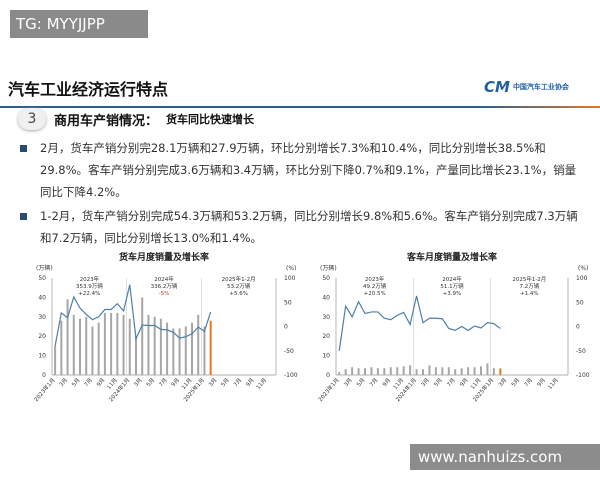  I want to click on header-divider, so click(300, 107).